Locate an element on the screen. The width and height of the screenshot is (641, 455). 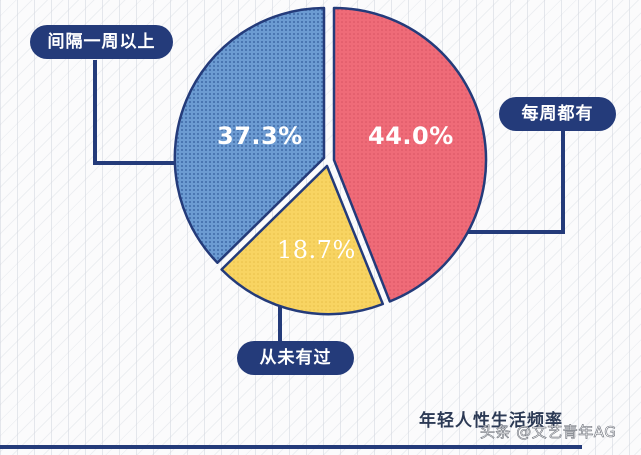
value-label-weekly: 44.0% is located at coordinates (411, 136).